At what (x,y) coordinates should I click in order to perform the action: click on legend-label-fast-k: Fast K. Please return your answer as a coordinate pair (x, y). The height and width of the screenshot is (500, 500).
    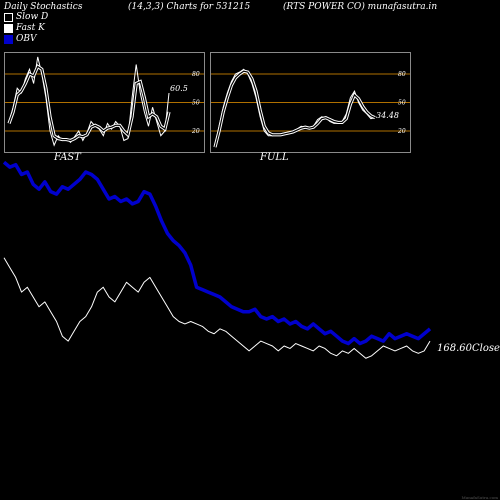
    Looking at the image, I should click on (30, 28).